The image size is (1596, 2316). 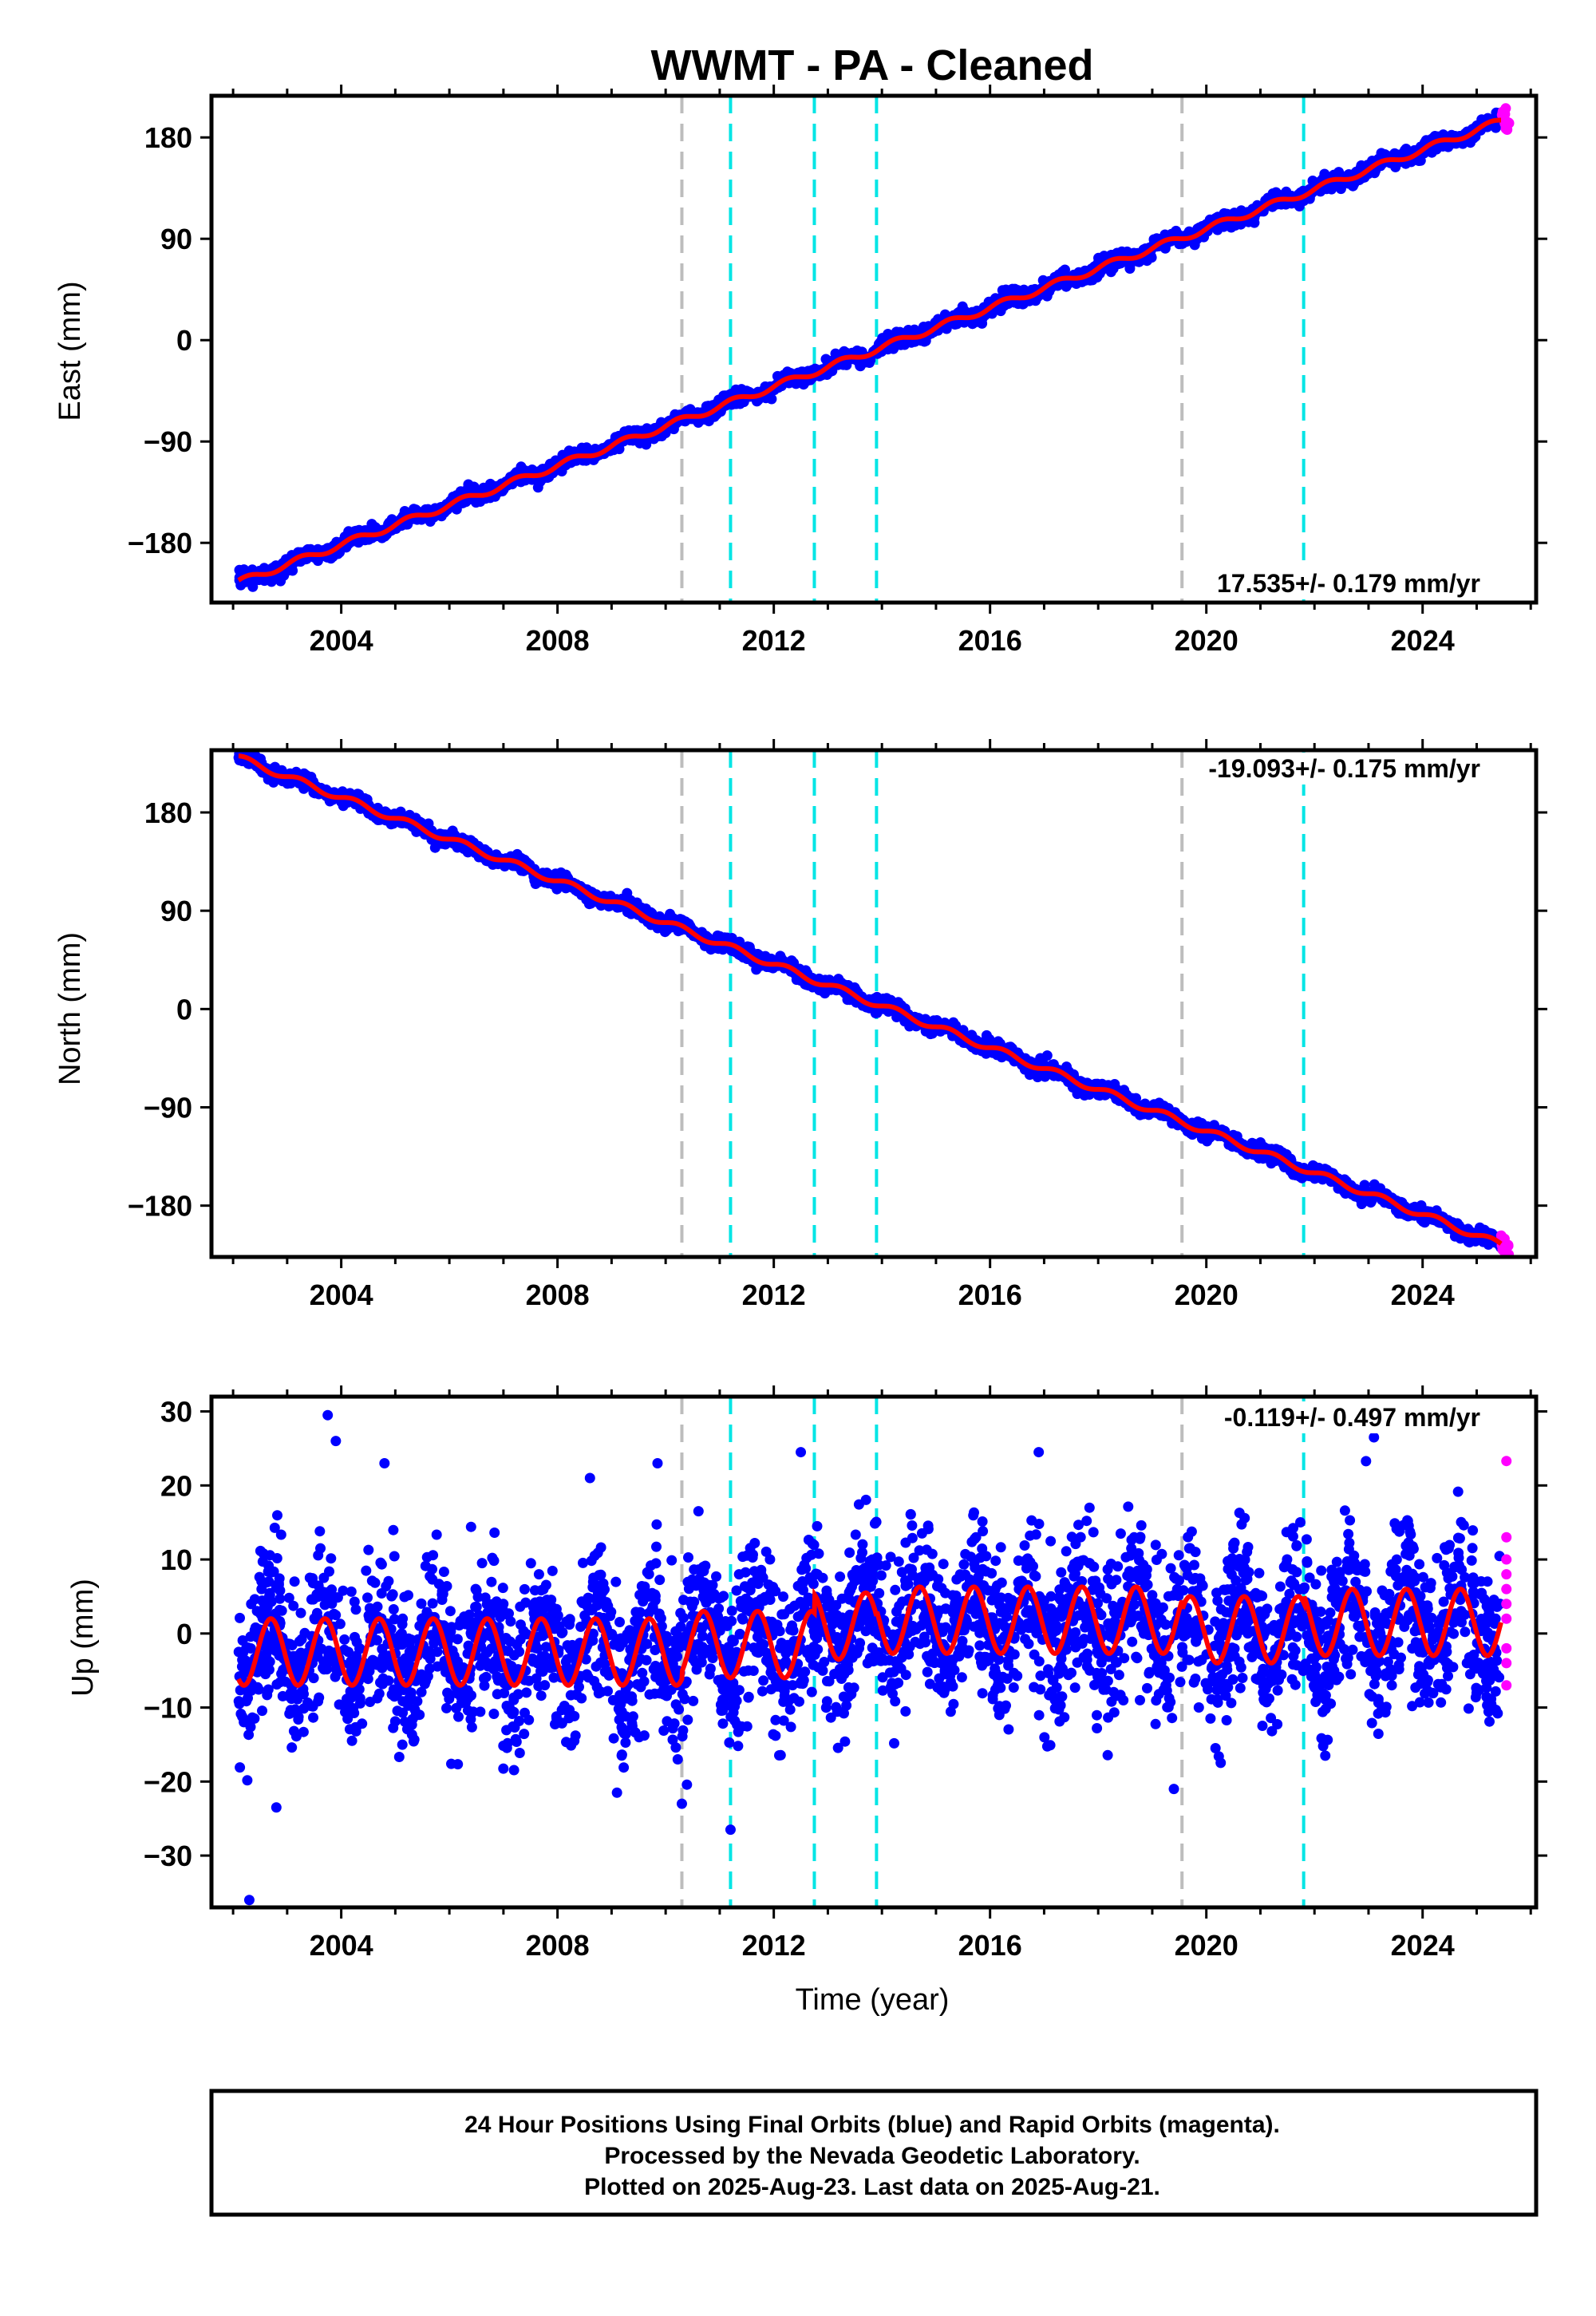 I want to click on east-xtick-label: 2024, so click(x=1423, y=640).